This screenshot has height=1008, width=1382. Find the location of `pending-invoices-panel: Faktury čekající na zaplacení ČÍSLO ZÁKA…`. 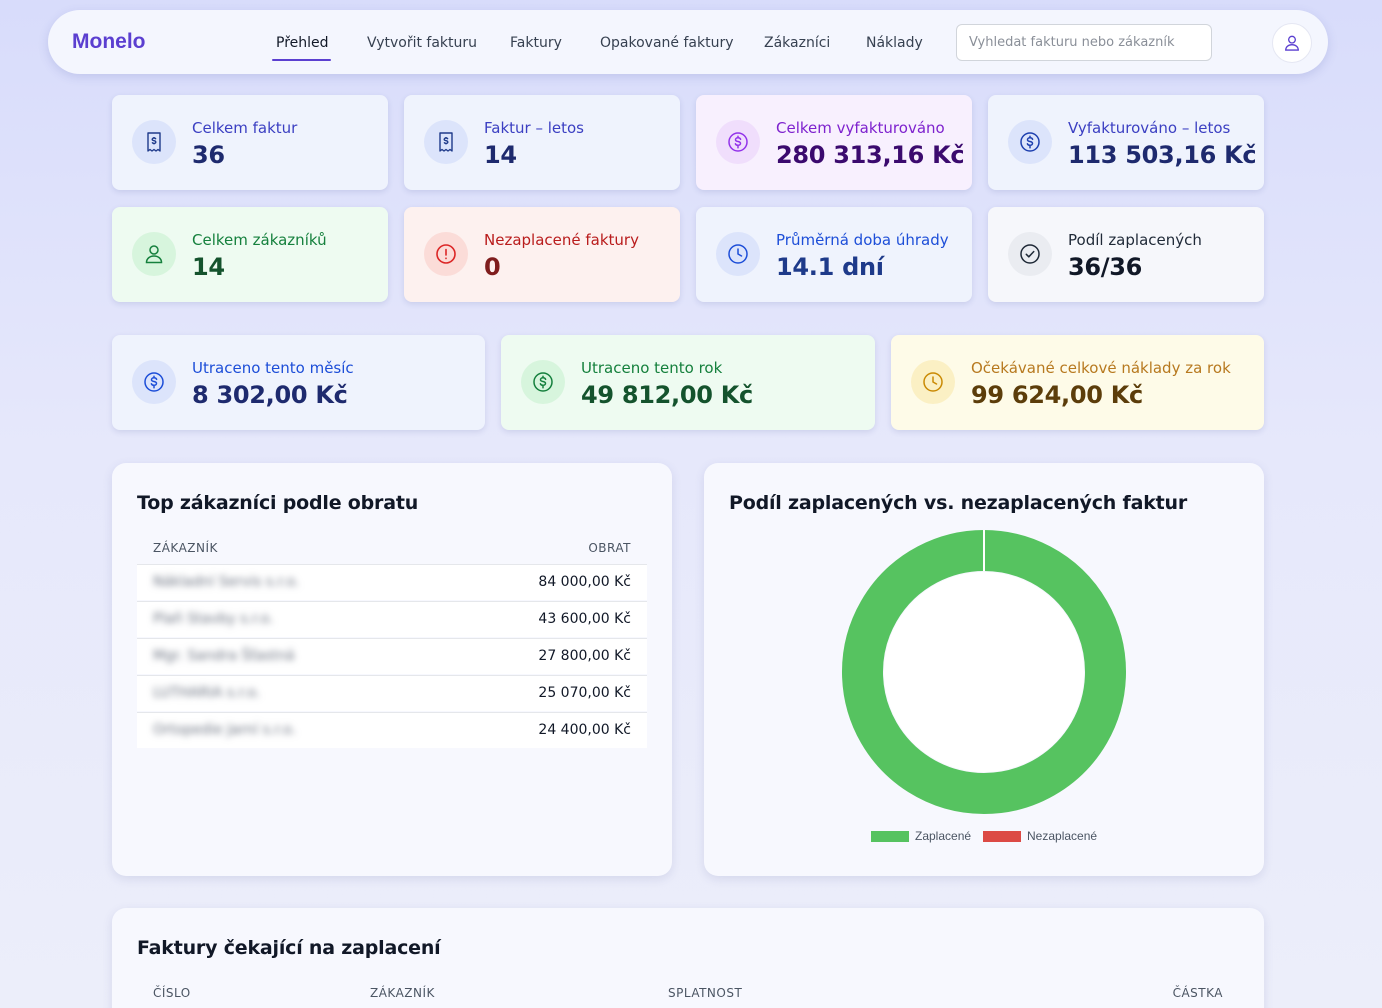

pending-invoices-panel: Faktury čekající na zaplacení ČÍSLO ZÁKA… is located at coordinates (688, 958).